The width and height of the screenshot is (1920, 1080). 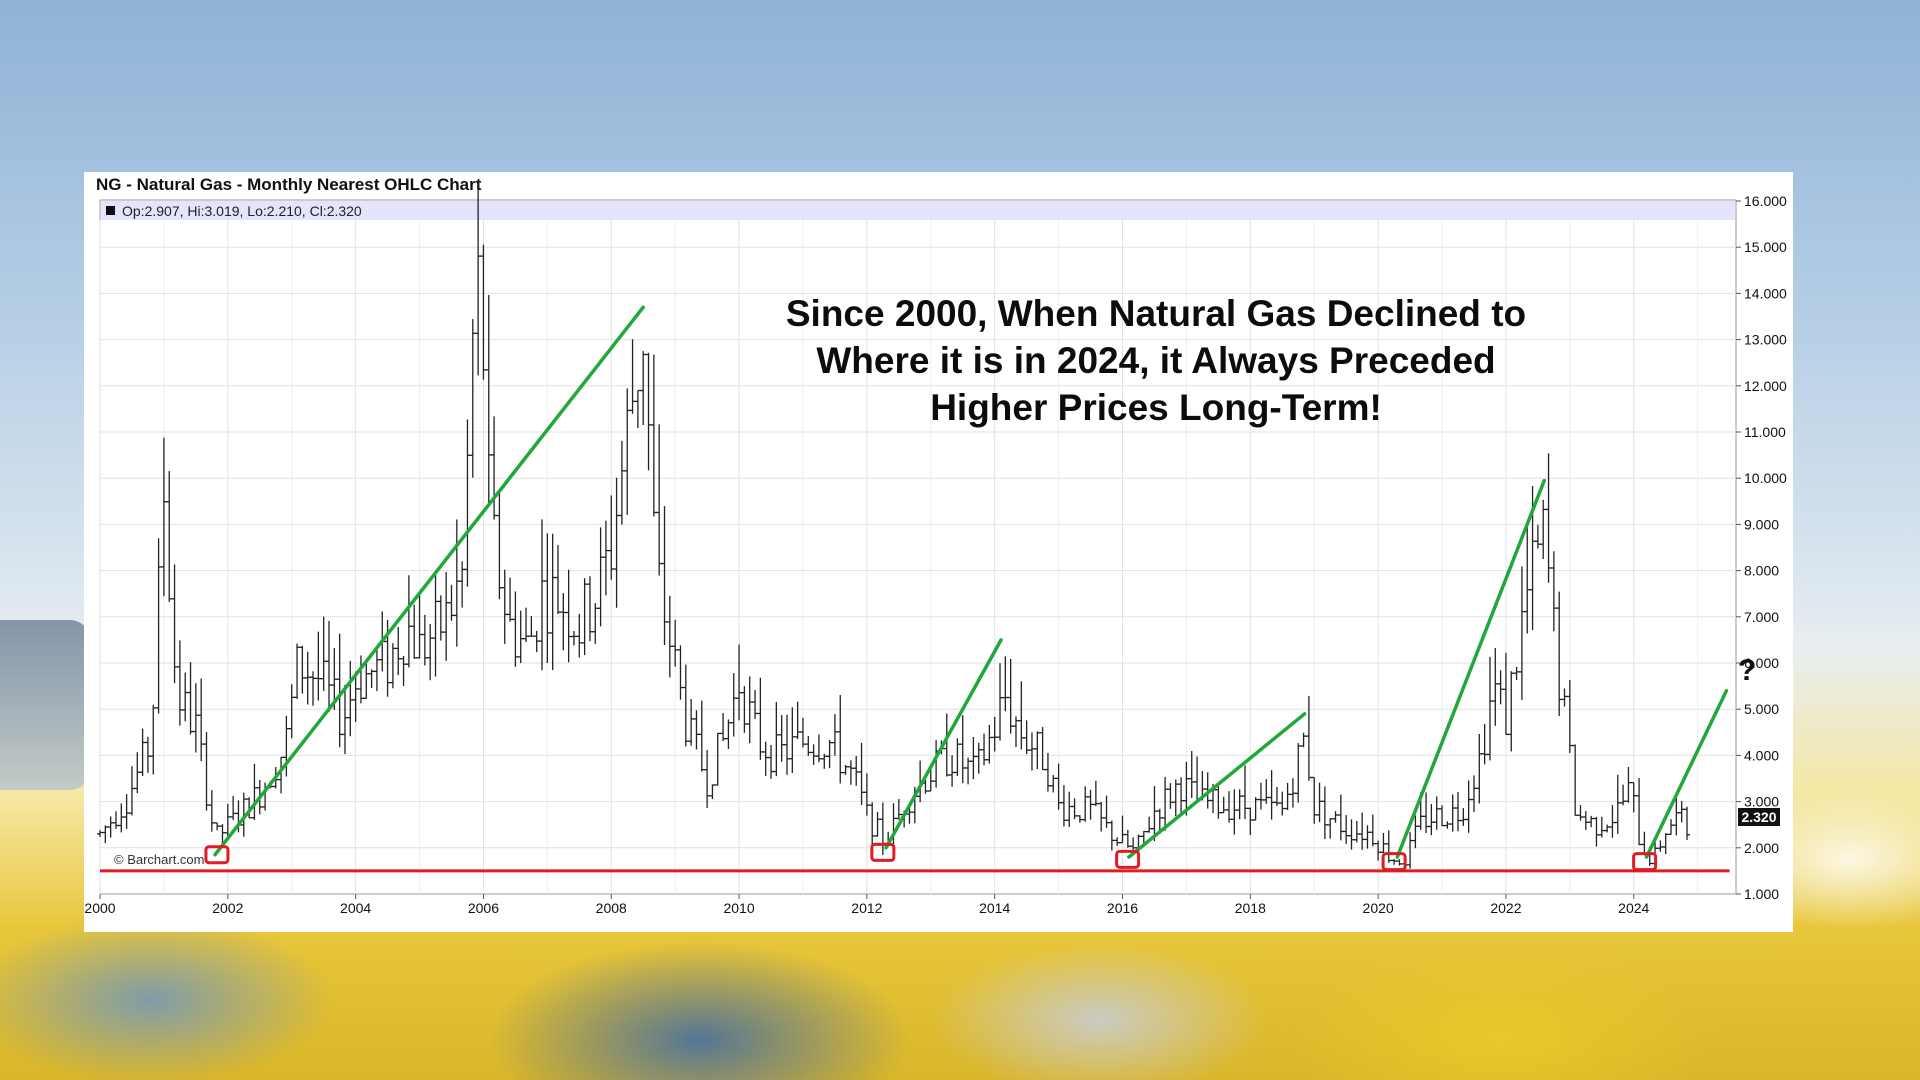 I want to click on x-tick-label: 2002, so click(x=227, y=908).